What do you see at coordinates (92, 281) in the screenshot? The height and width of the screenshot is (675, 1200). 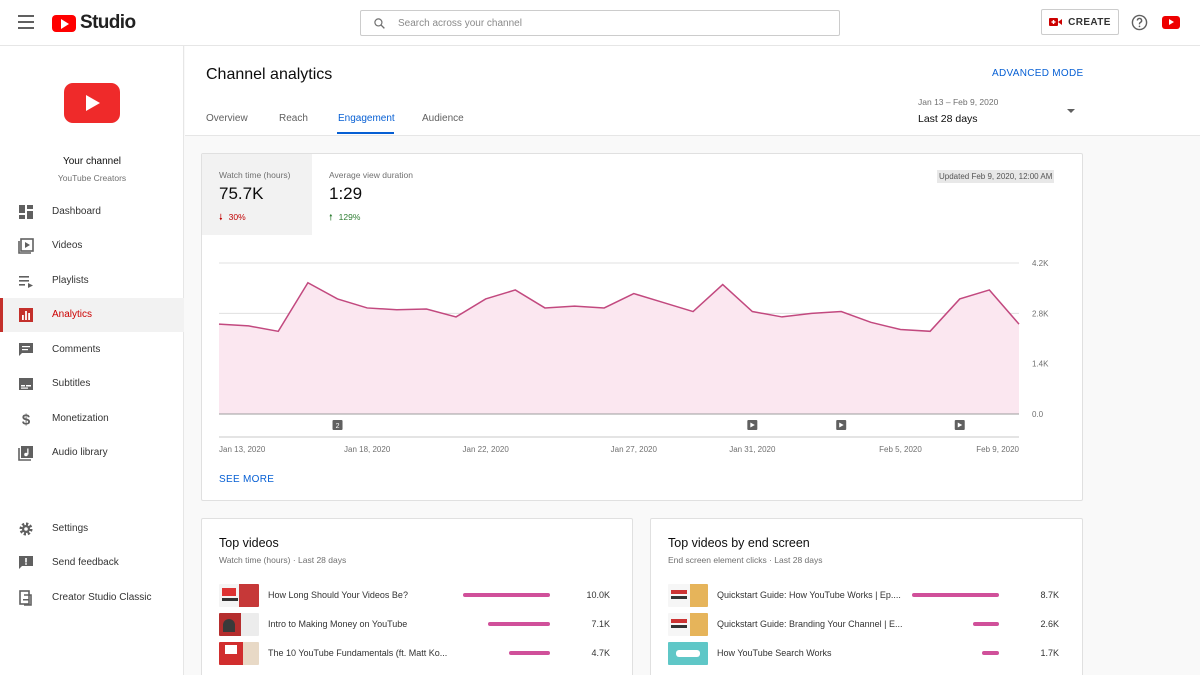 I see `sidebar-item-playlists: Playlists` at bounding box center [92, 281].